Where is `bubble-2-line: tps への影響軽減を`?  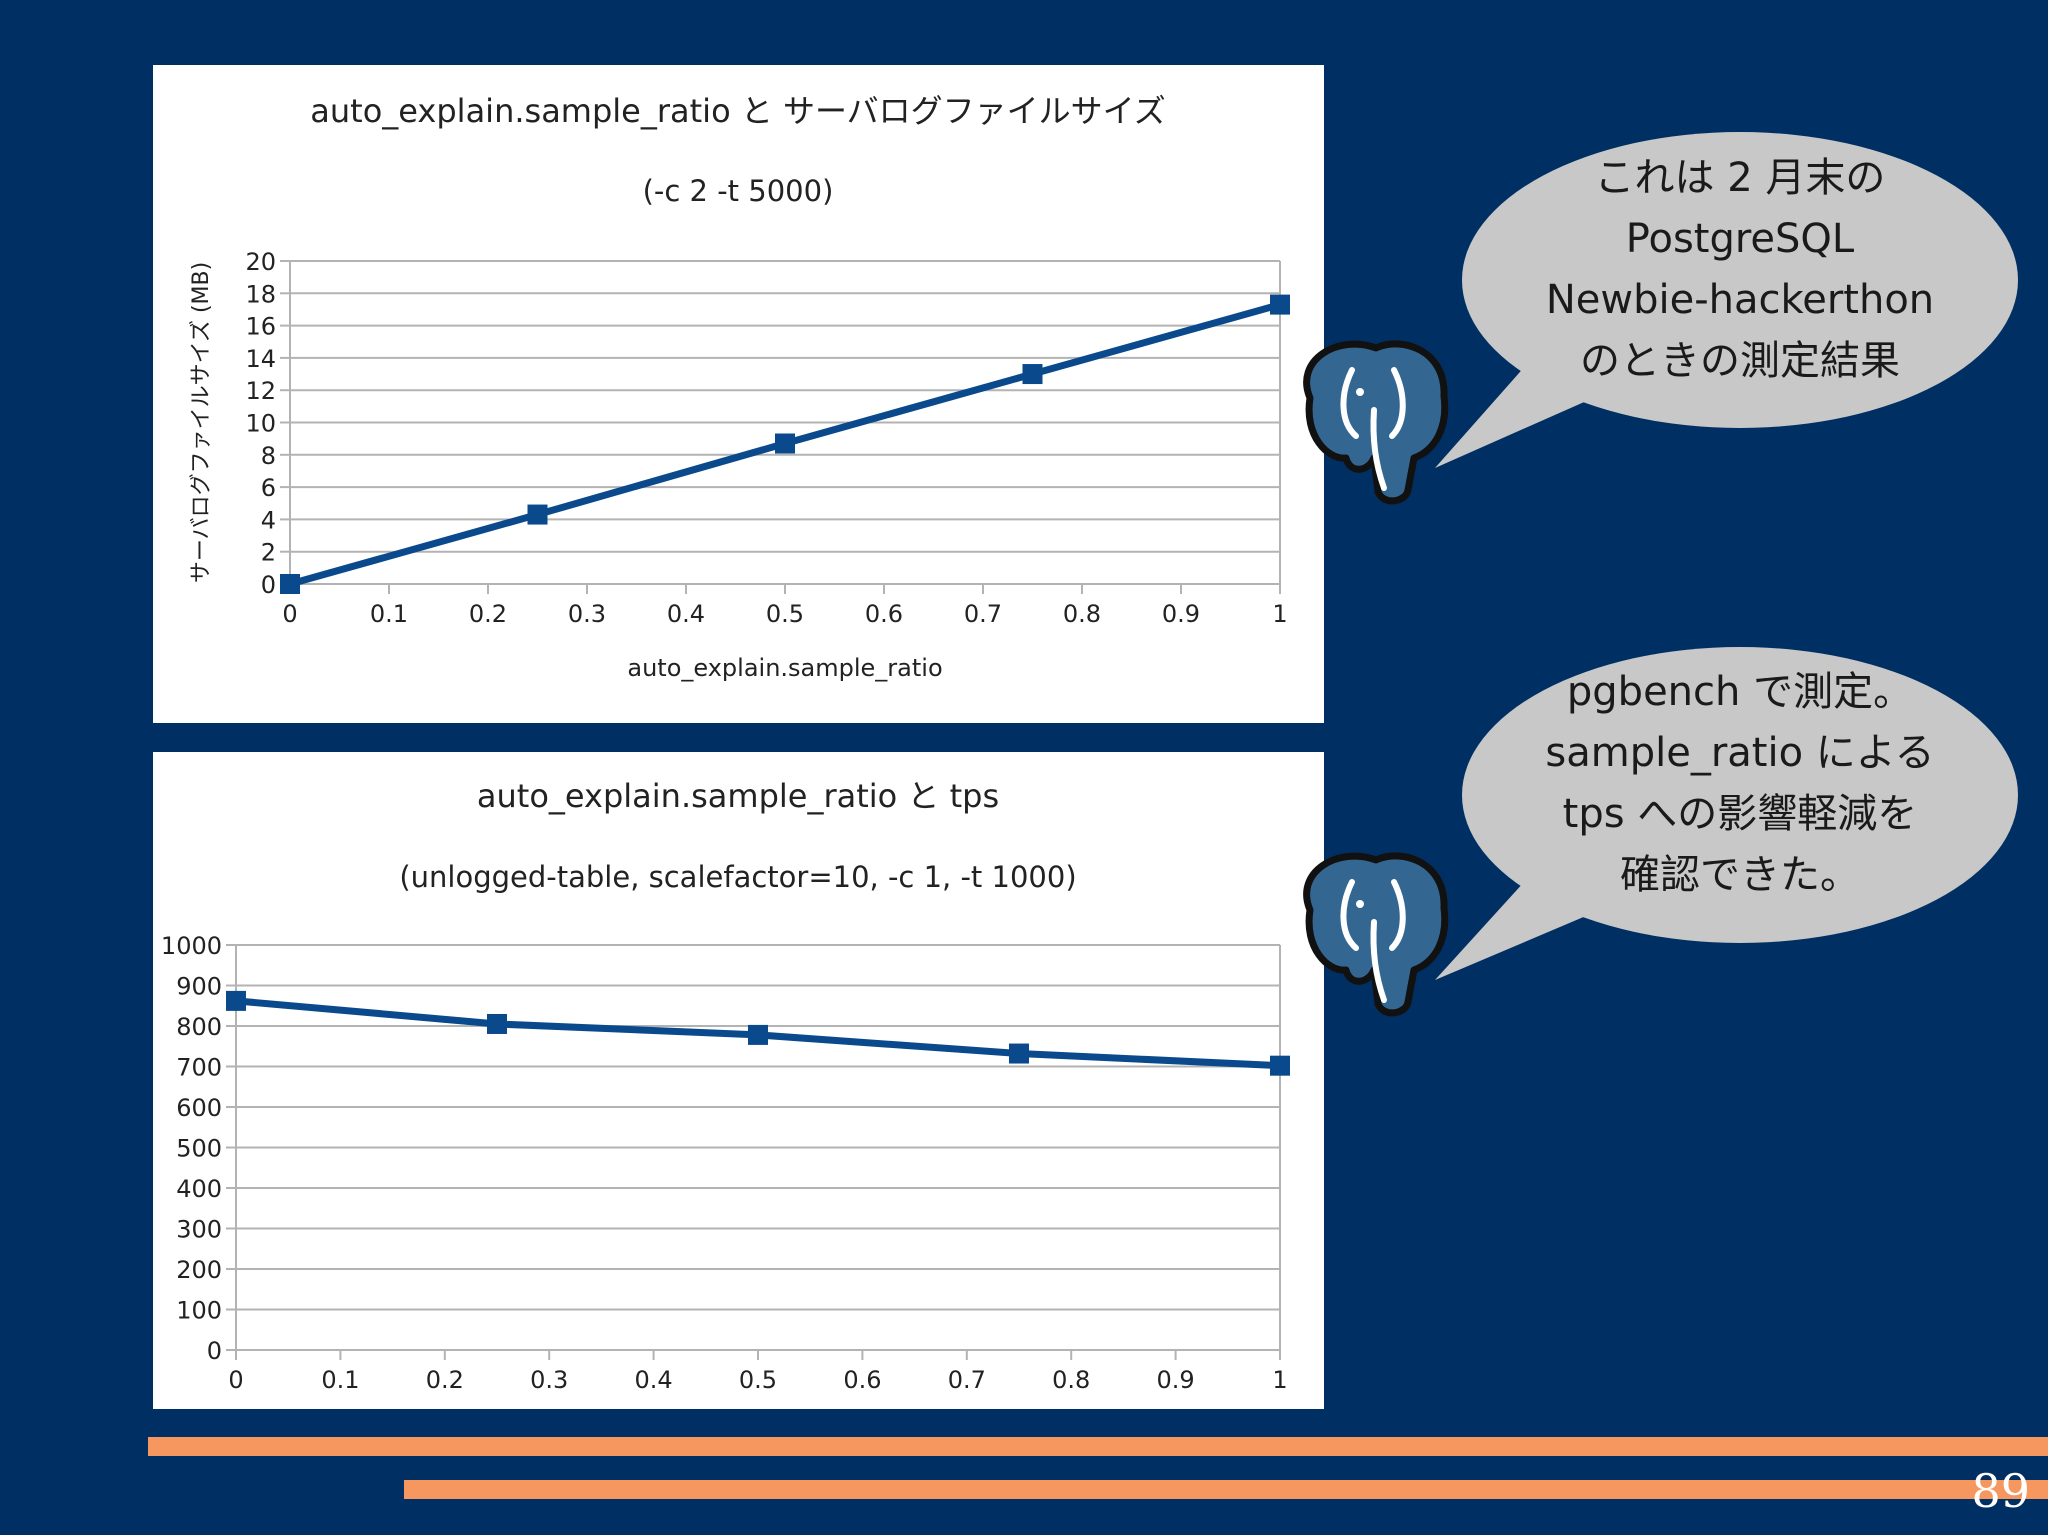 bubble-2-line: tps への影響軽減を is located at coordinates (1740, 814).